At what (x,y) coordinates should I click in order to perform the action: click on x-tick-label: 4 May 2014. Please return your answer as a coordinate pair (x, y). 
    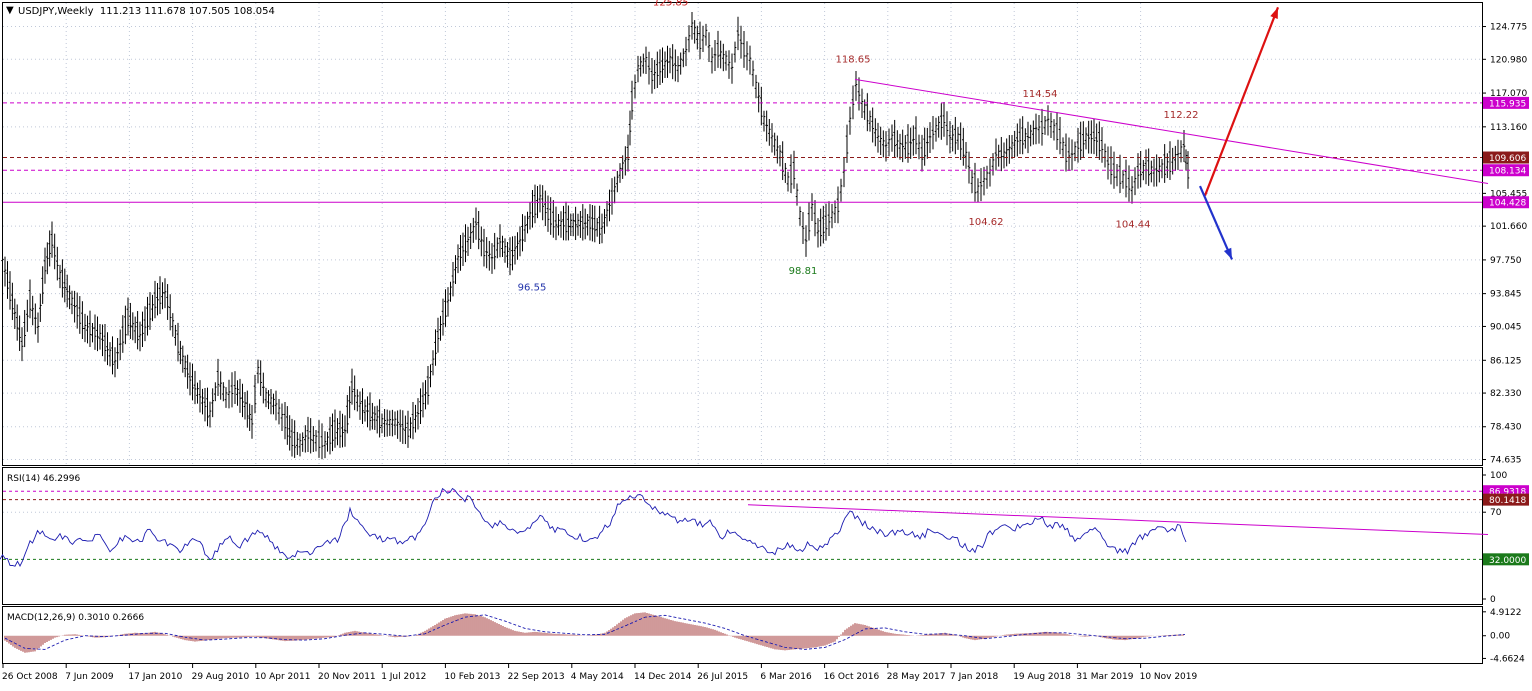
    Looking at the image, I should click on (597, 677).